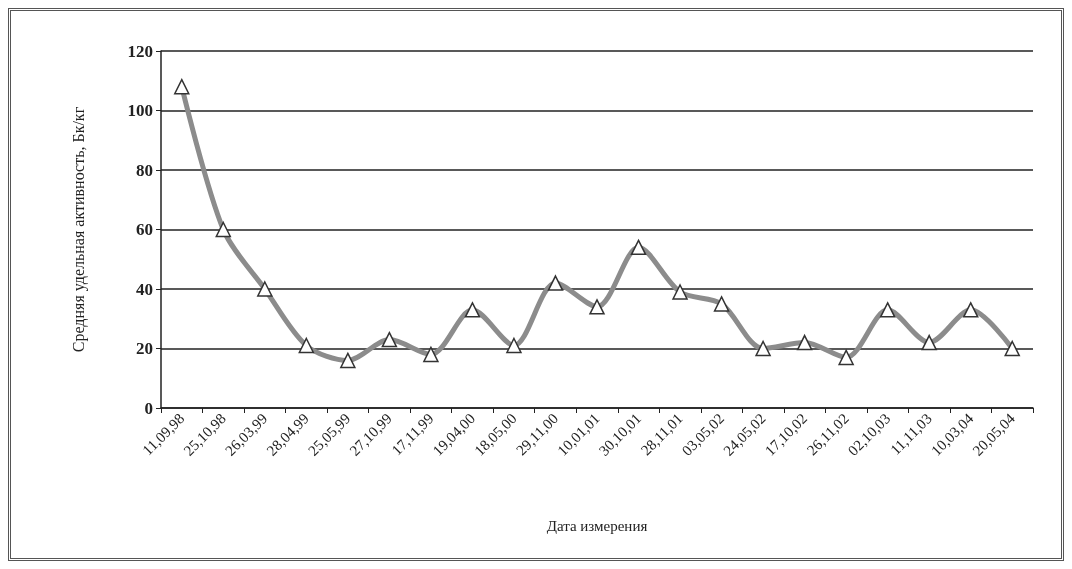 This screenshot has height=569, width=1072. What do you see at coordinates (144, 289) in the screenshot?
I see `y-tick-label: 40` at bounding box center [144, 289].